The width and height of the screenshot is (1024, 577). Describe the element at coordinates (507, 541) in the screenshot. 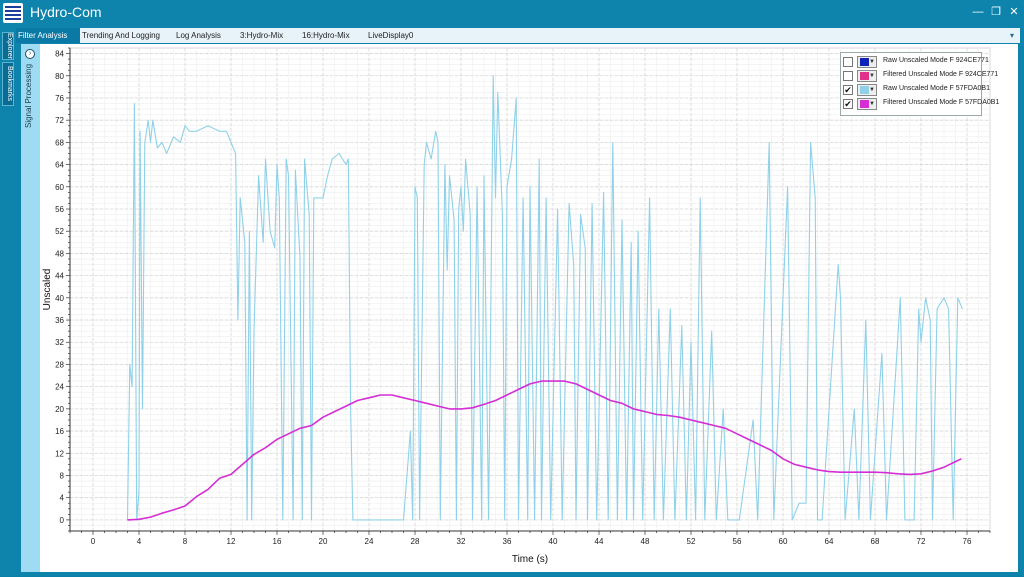

I see `x-tick-label: 36` at that location.